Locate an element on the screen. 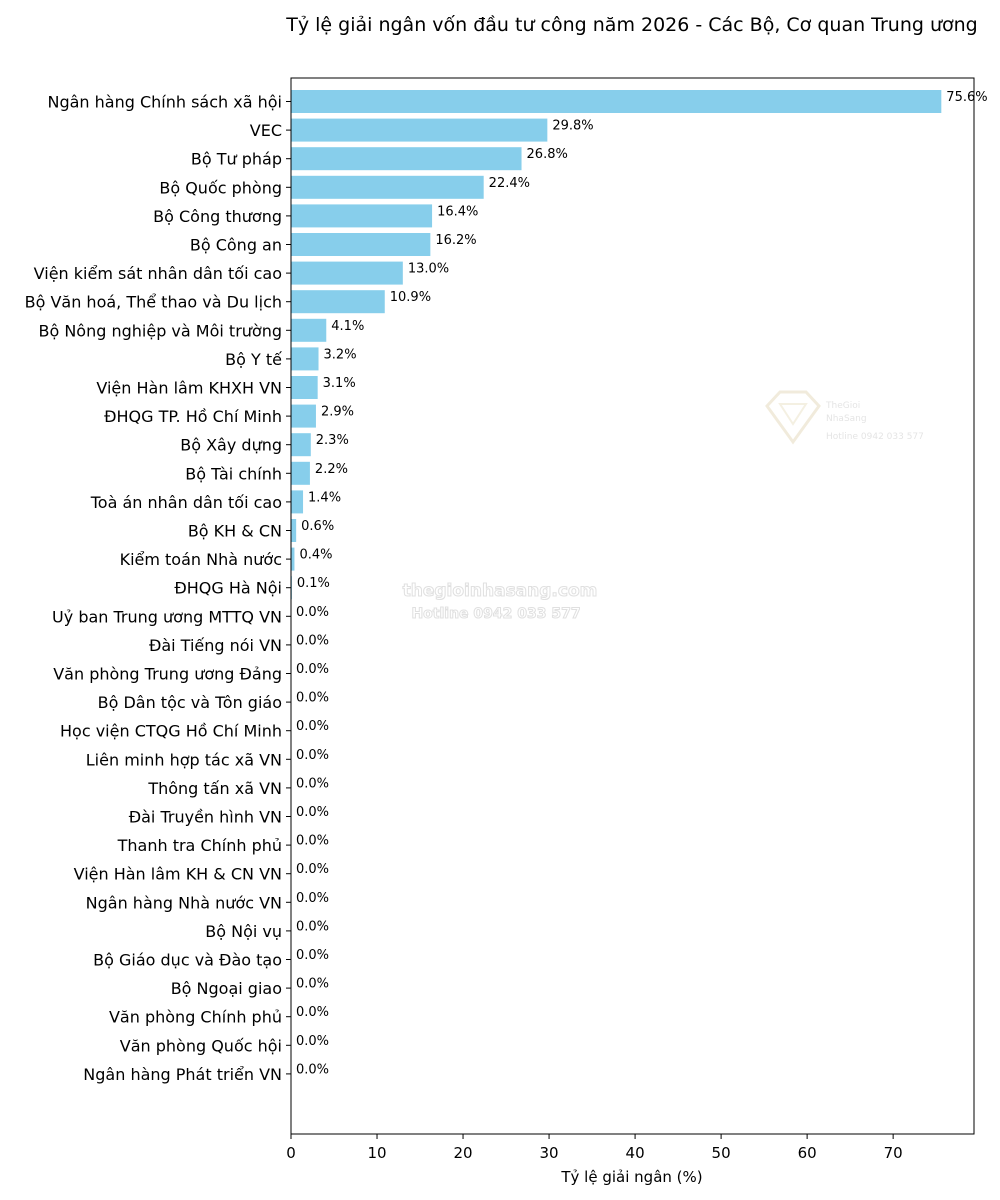 Image resolution: width=1000 pixels, height=1200 pixels. category-label: Viện kiểm sát nhân dân tối cao is located at coordinates (158, 273).